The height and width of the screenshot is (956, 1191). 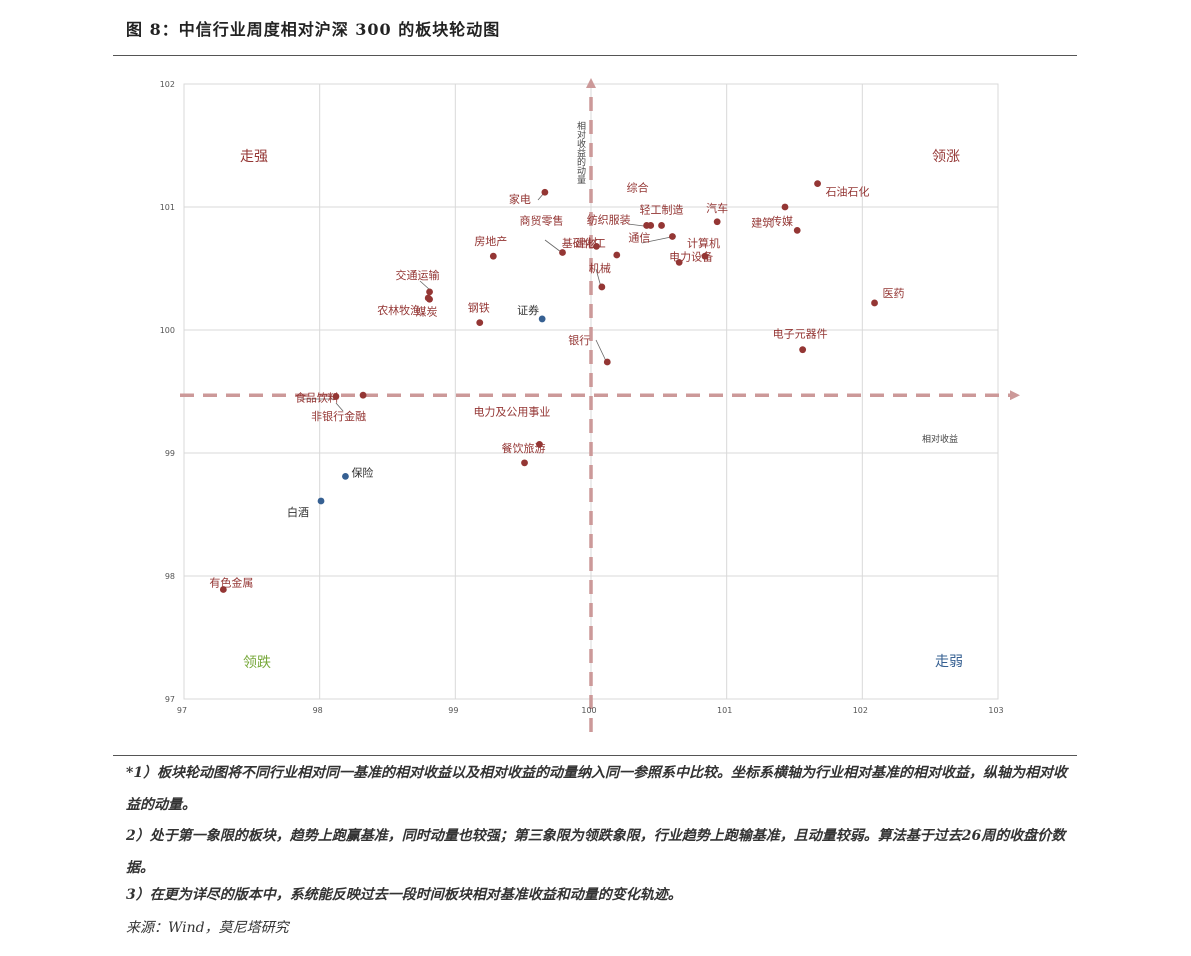 What do you see at coordinates (995, 710) in the screenshot?
I see `x-tick-label: 103` at bounding box center [995, 710].